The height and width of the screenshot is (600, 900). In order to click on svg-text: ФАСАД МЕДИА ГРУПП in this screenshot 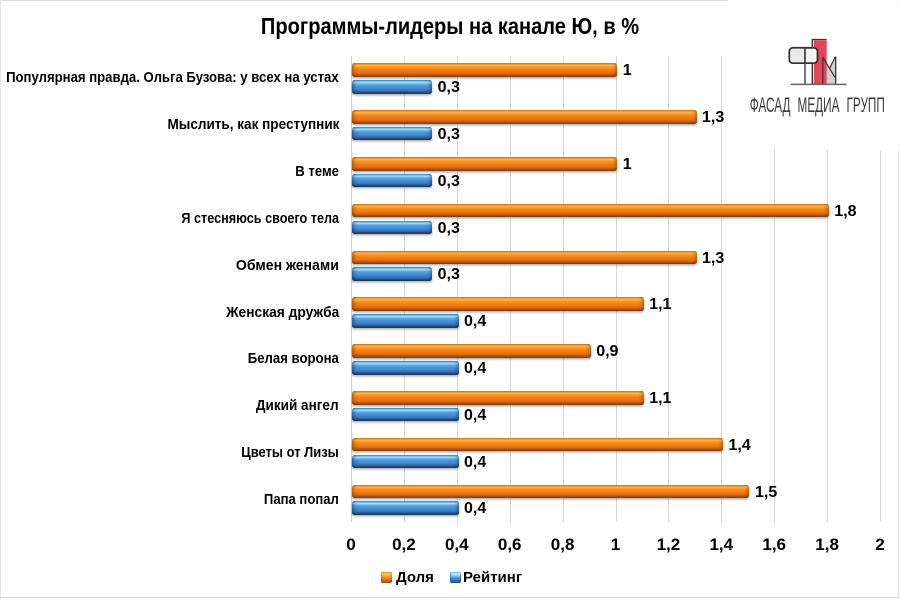, I will do `click(817, 105)`.